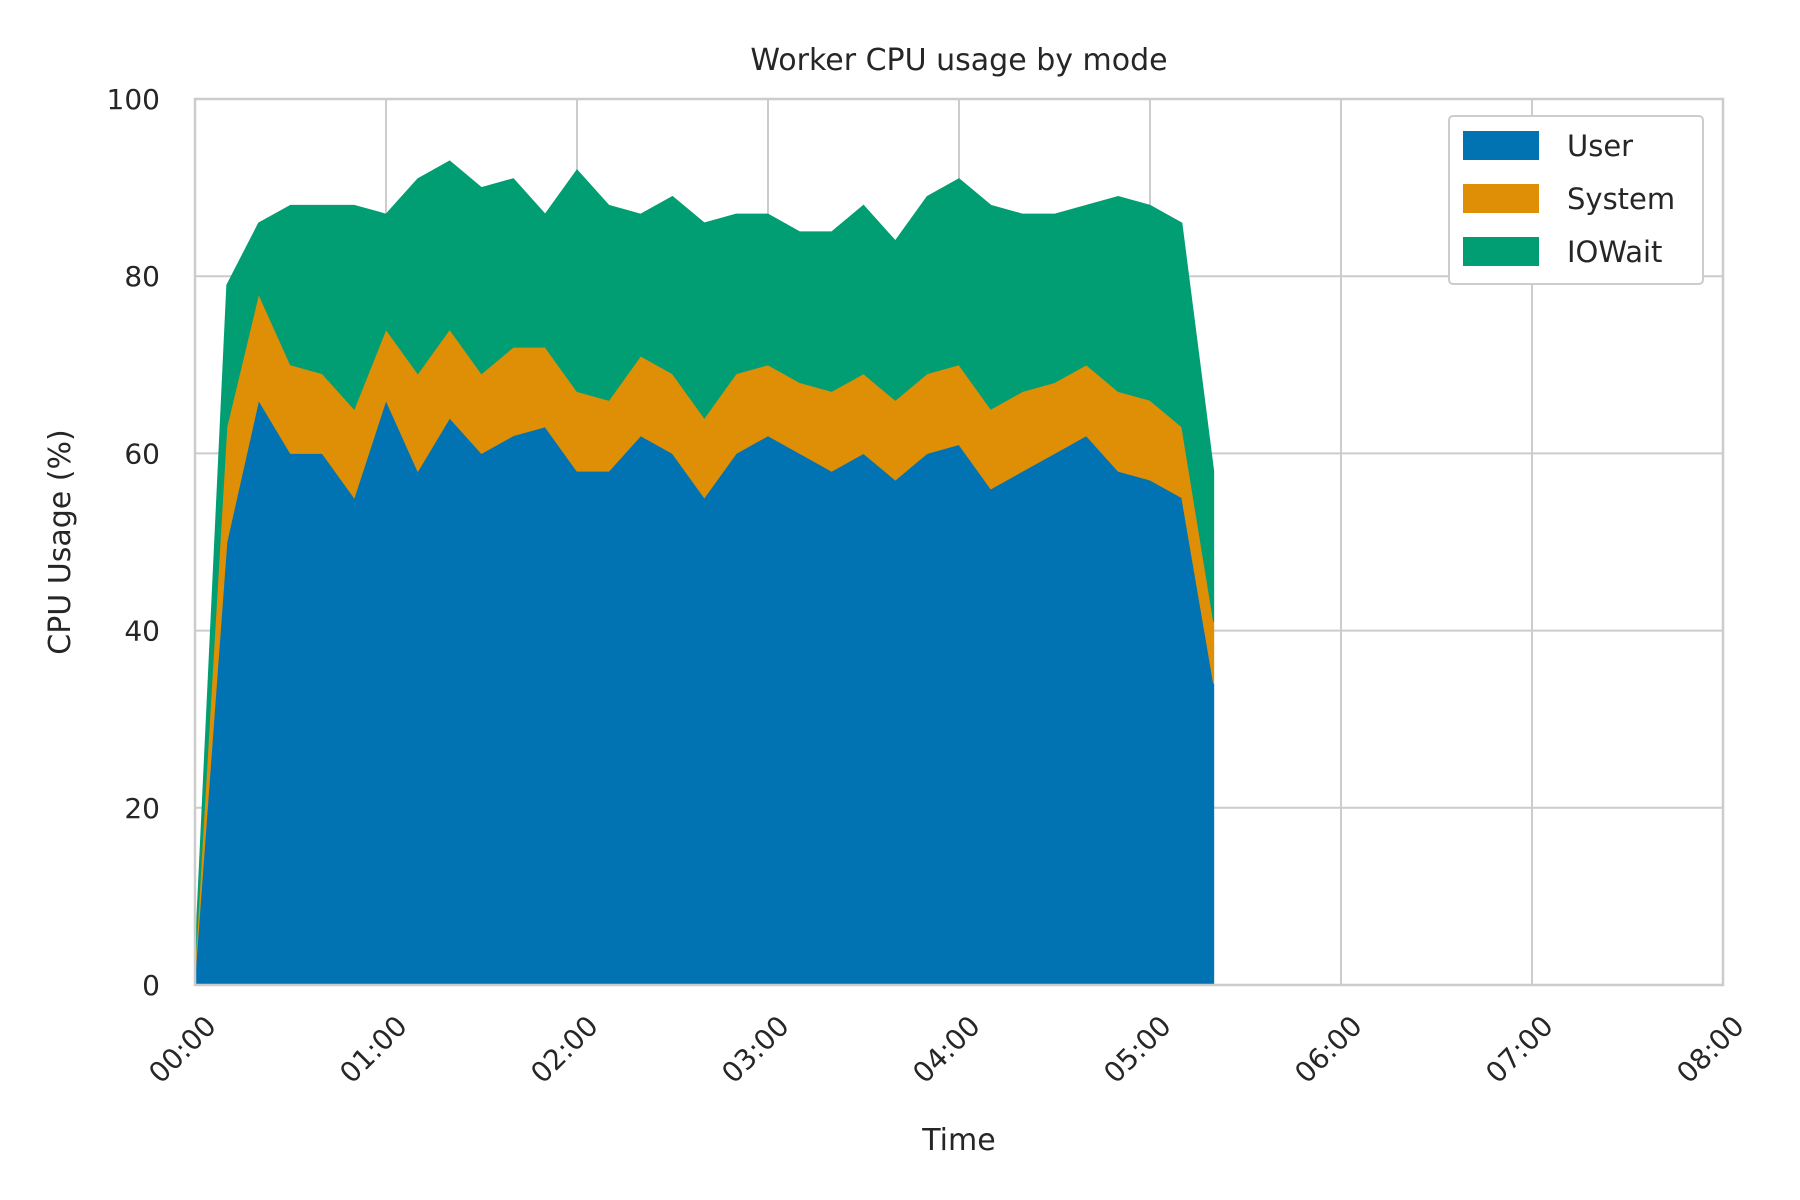 Image resolution: width=1800 pixels, height=1200 pixels. What do you see at coordinates (60, 541) in the screenshot?
I see `y-axis-label: CPU Usage (%)` at bounding box center [60, 541].